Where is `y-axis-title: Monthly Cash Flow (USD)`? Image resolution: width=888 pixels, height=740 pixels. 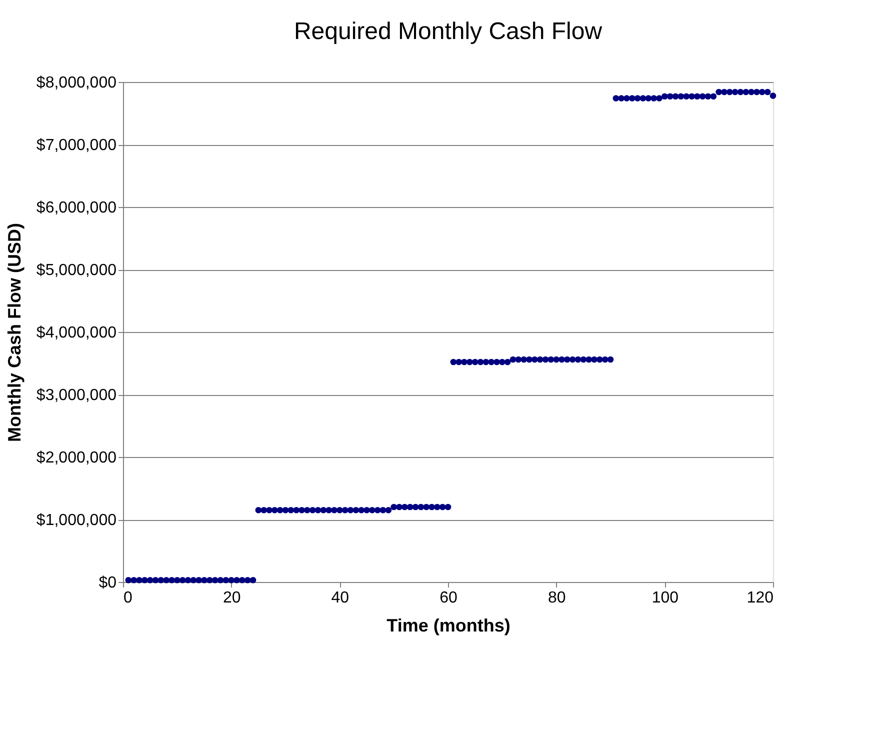 y-axis-title: Monthly Cash Flow (USD) is located at coordinates (14, 332).